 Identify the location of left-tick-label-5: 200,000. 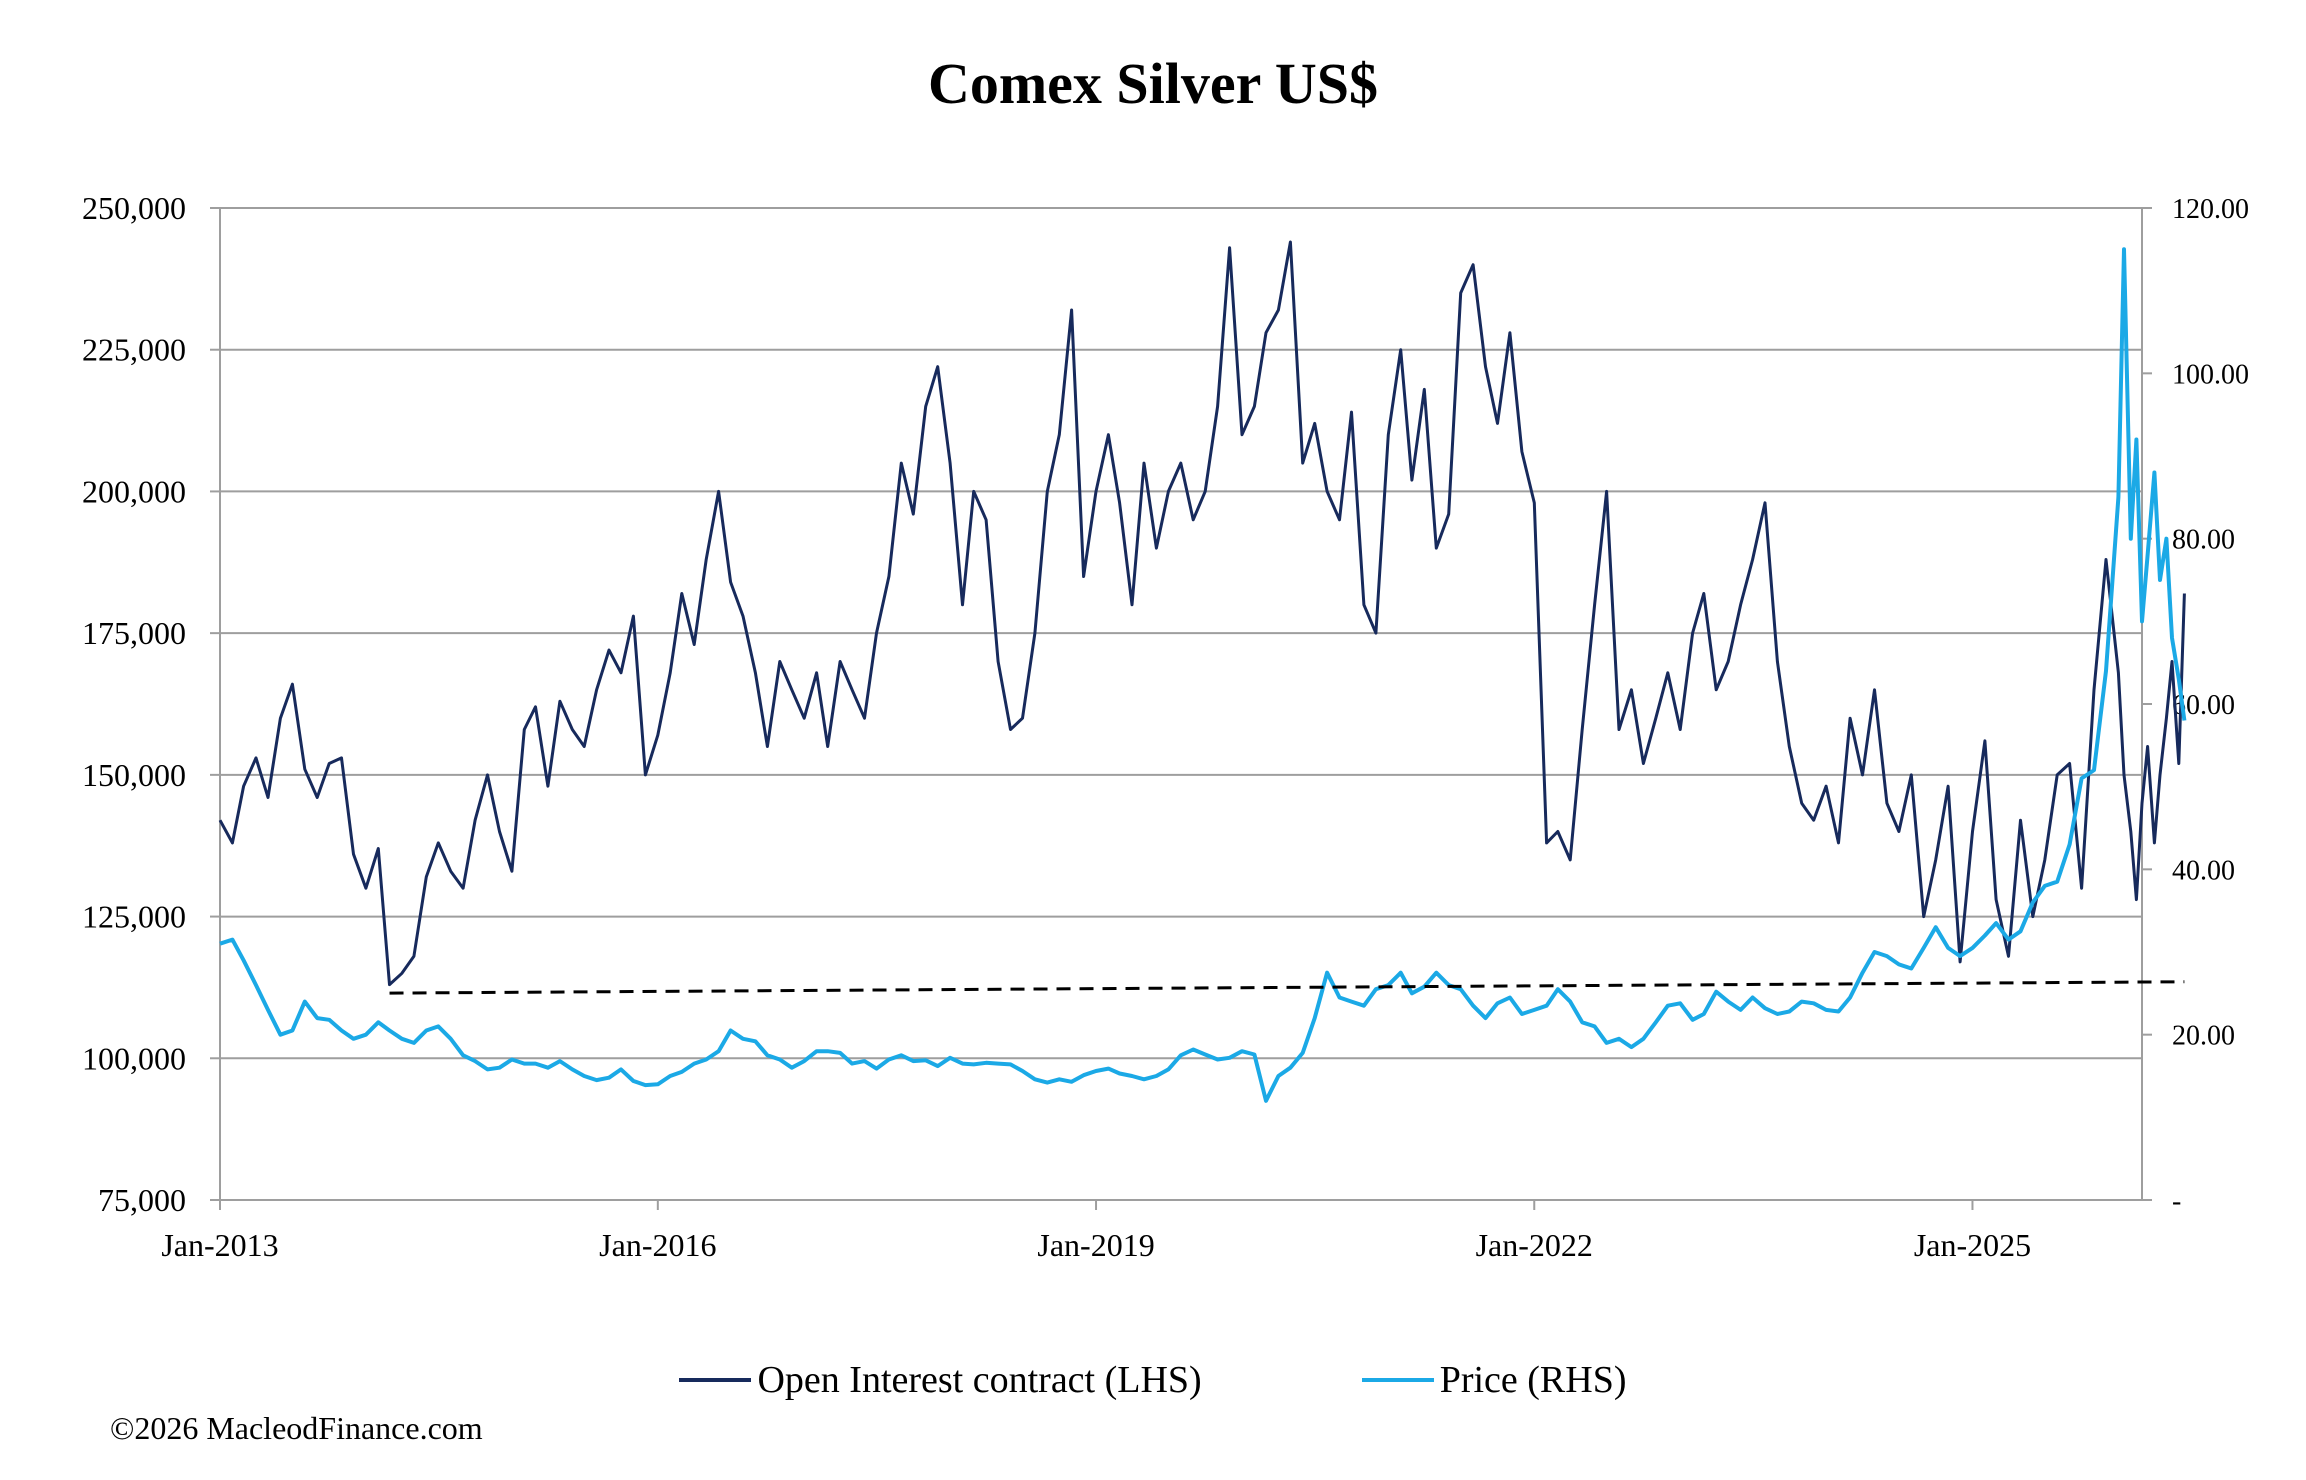
(134, 491).